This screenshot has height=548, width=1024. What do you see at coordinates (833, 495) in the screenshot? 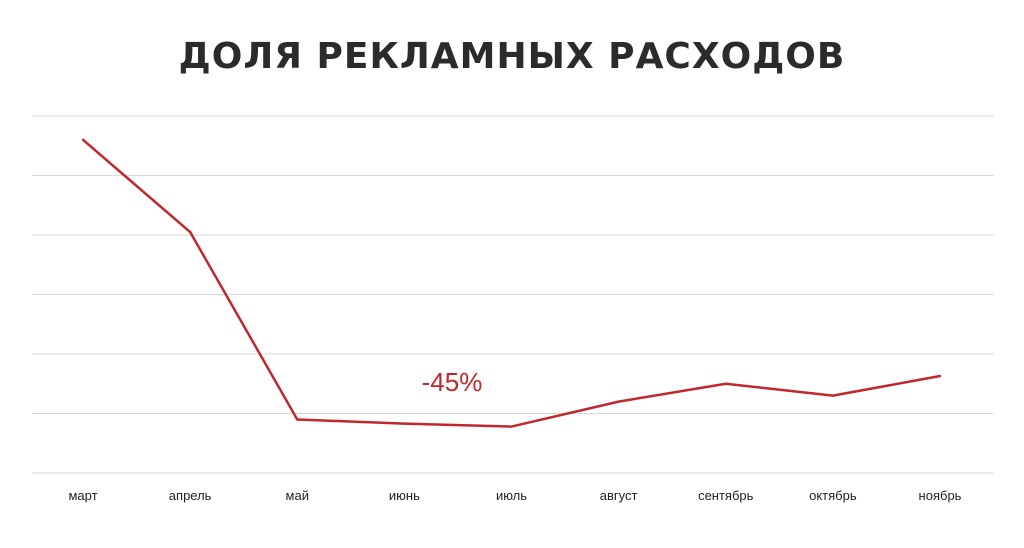
I see `x-tick-label: октябрь` at bounding box center [833, 495].